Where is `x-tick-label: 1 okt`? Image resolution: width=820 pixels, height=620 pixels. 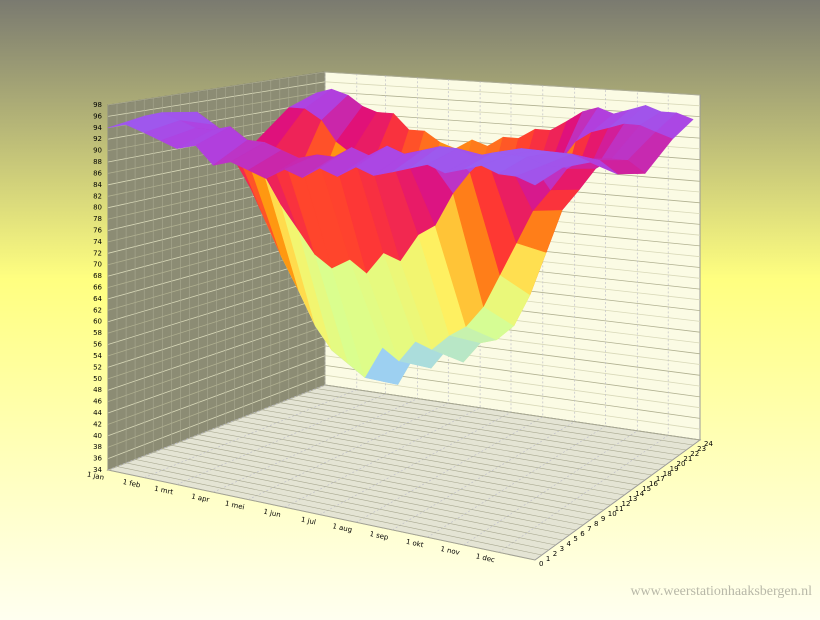
x-tick-label: 1 okt is located at coordinates (414, 544).